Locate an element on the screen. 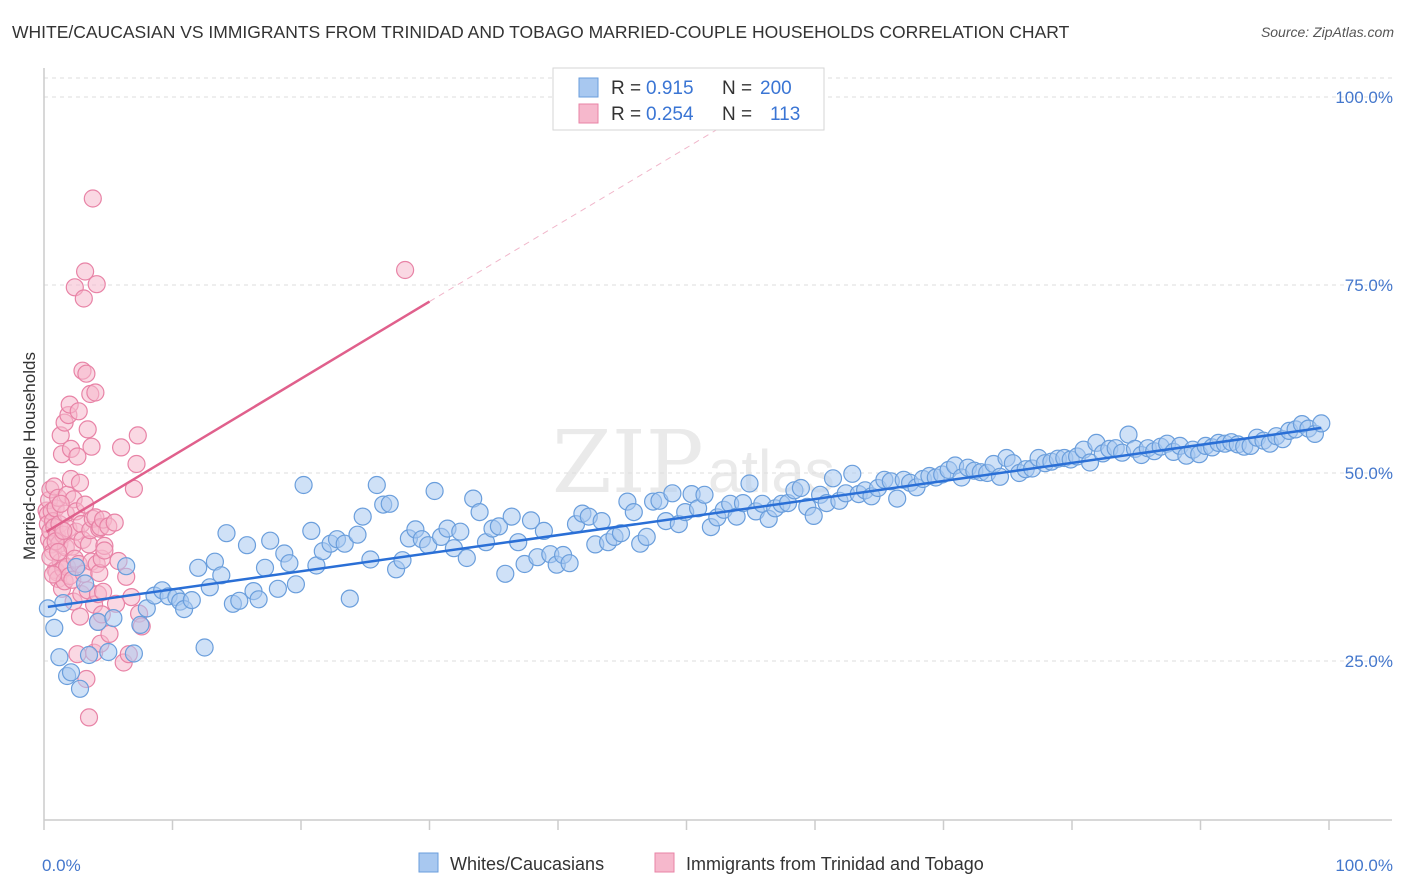 This screenshot has height=892, width=1406. y-tick-label: 100.0% is located at coordinates (1364, 97).